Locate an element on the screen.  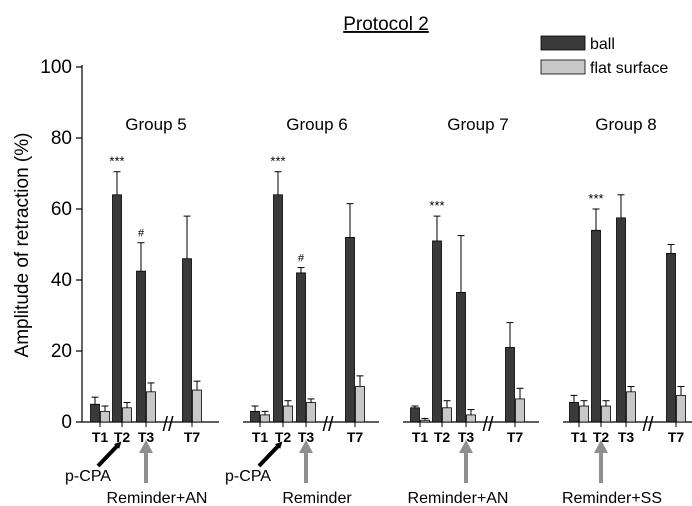
bar-ball-group-5-t7 is located at coordinates (187, 340).